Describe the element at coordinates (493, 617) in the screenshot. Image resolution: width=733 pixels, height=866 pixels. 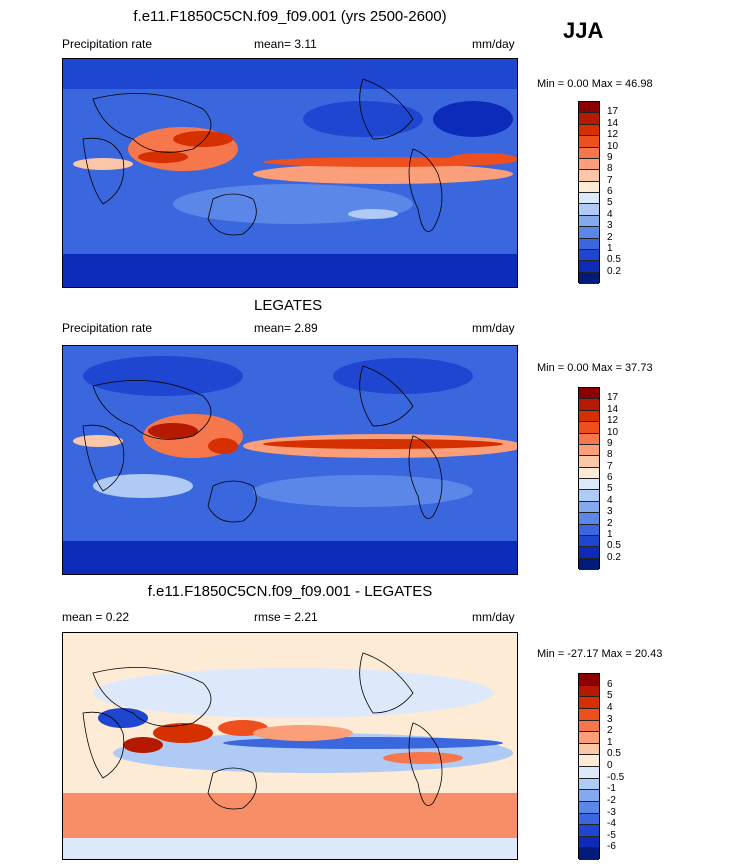
I see `panel3-units: mm/day` at that location.